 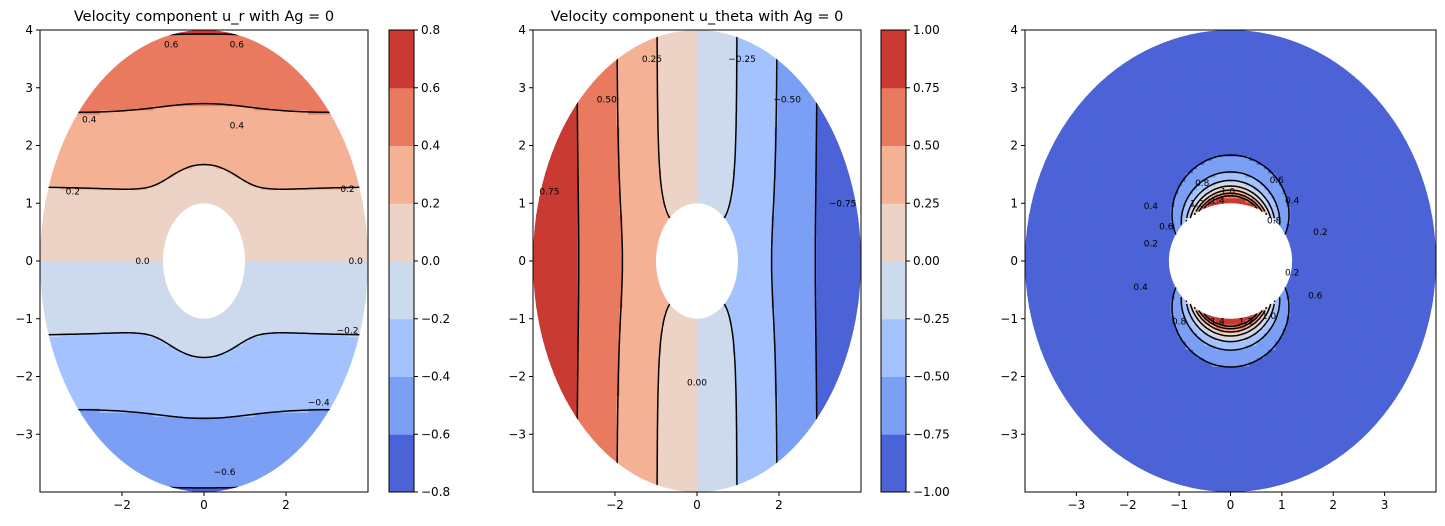 What do you see at coordinates (926, 146) in the screenshot?
I see `colorbar-tick-label: 0.50` at bounding box center [926, 146].